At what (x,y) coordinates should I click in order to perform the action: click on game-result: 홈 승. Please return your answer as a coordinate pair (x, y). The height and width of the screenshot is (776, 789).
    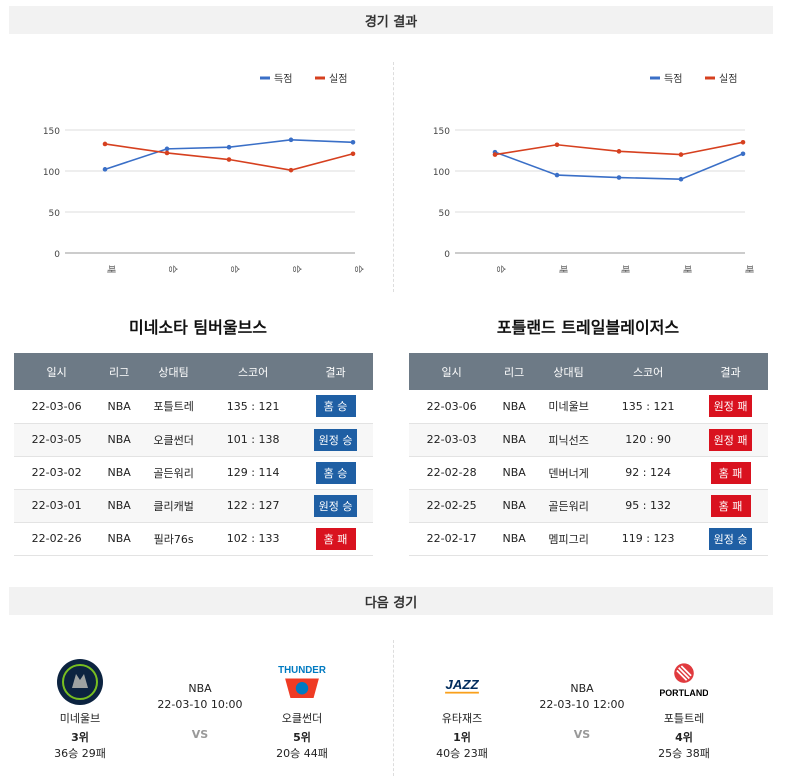
    Looking at the image, I should click on (335, 407).